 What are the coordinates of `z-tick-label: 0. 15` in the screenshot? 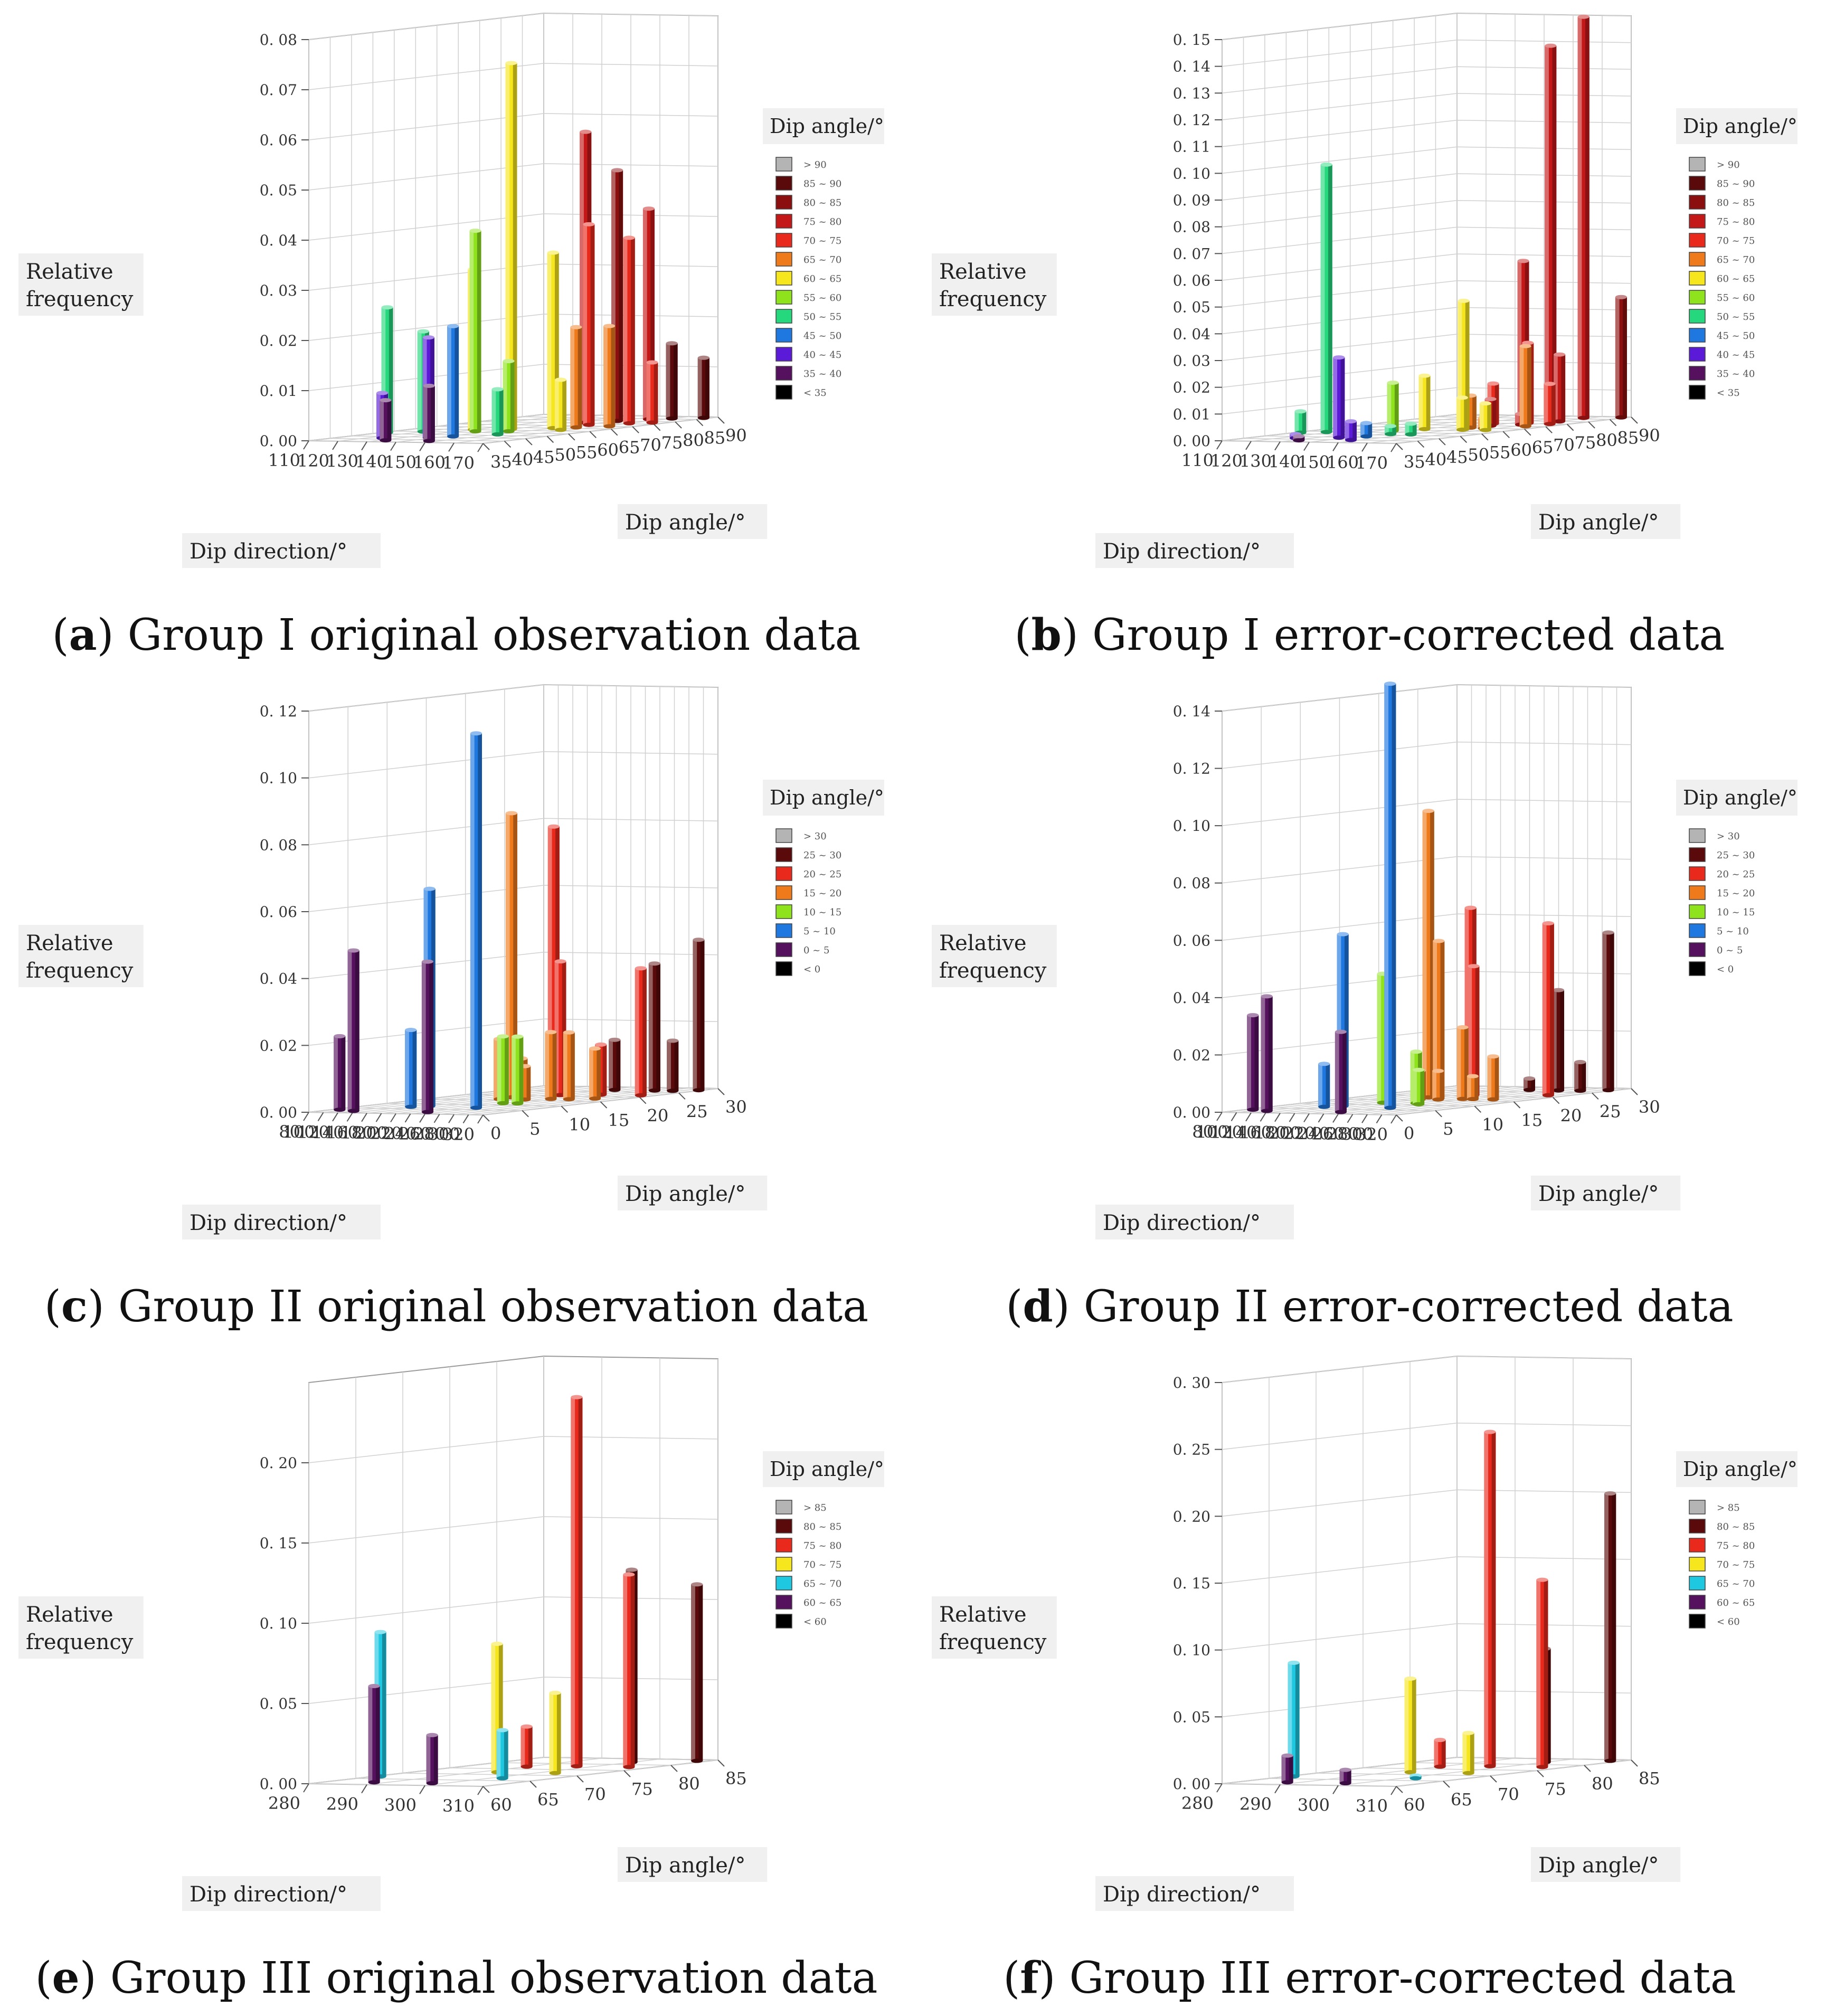 It's located at (1191, 40).